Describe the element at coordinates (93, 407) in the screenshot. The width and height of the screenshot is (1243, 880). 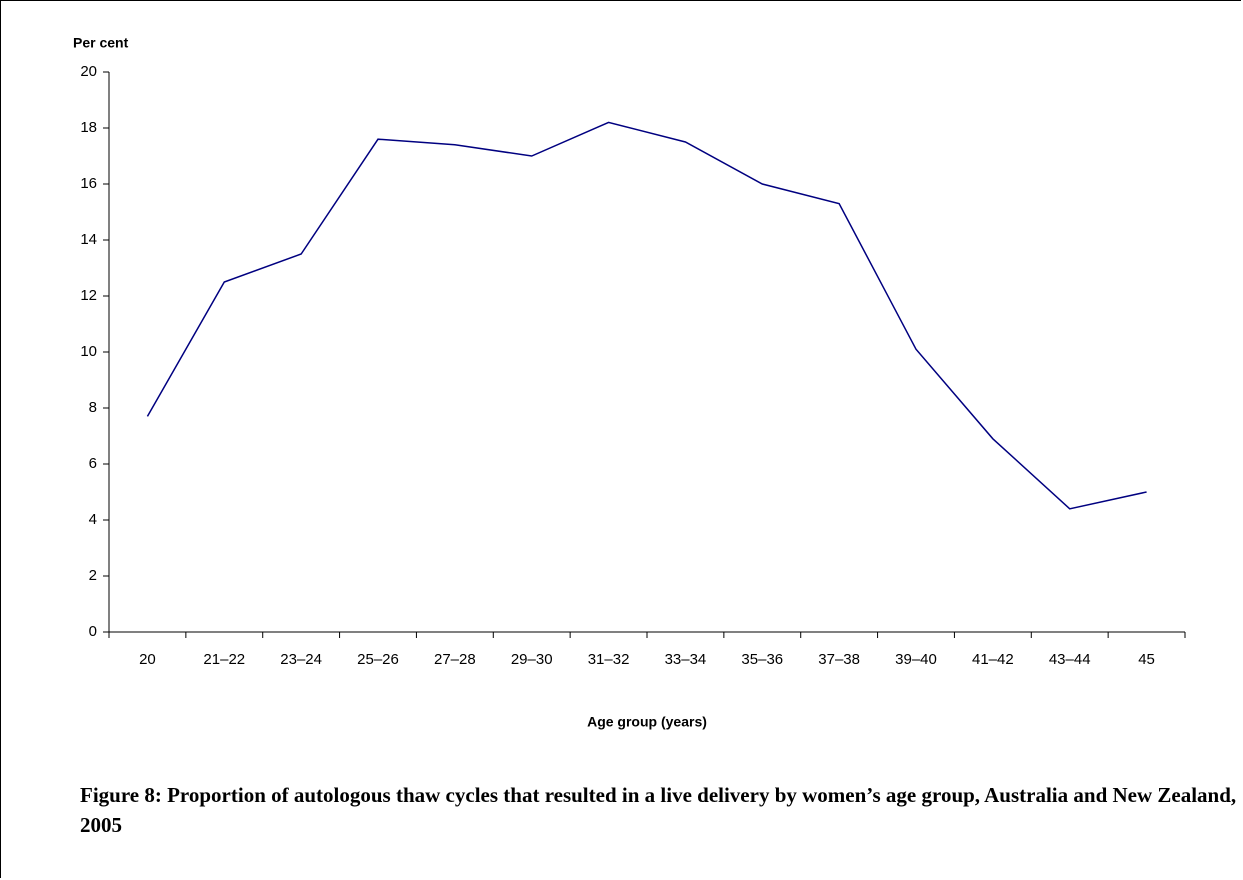
I see `y-tick-label: 8` at that location.